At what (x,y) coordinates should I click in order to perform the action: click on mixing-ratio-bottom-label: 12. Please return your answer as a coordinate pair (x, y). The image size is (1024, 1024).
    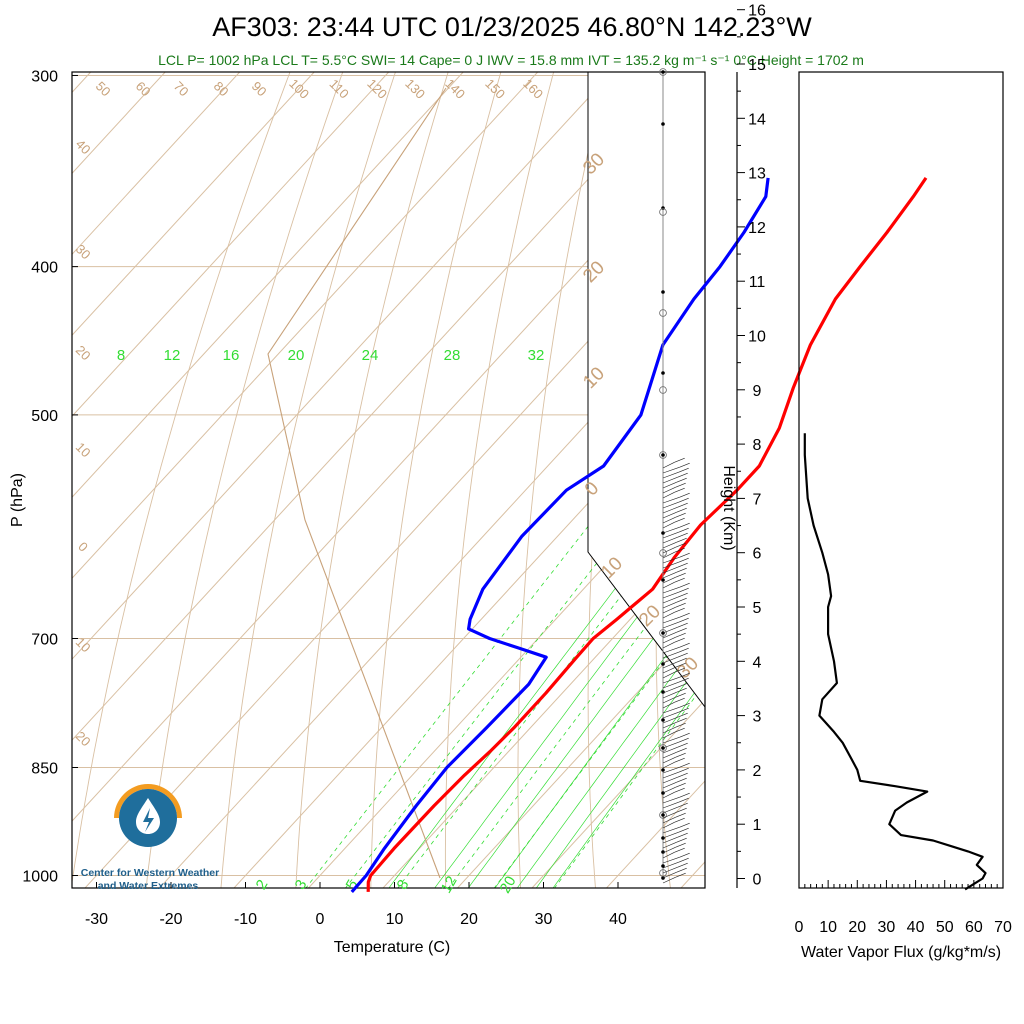
    Looking at the image, I should click on (449, 884).